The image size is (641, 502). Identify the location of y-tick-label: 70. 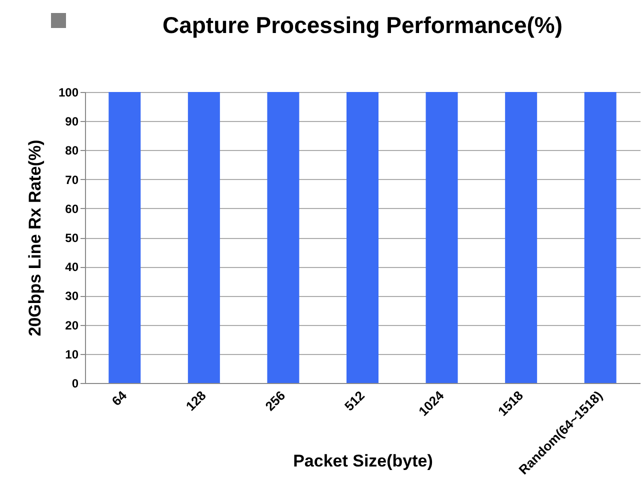
(72, 179).